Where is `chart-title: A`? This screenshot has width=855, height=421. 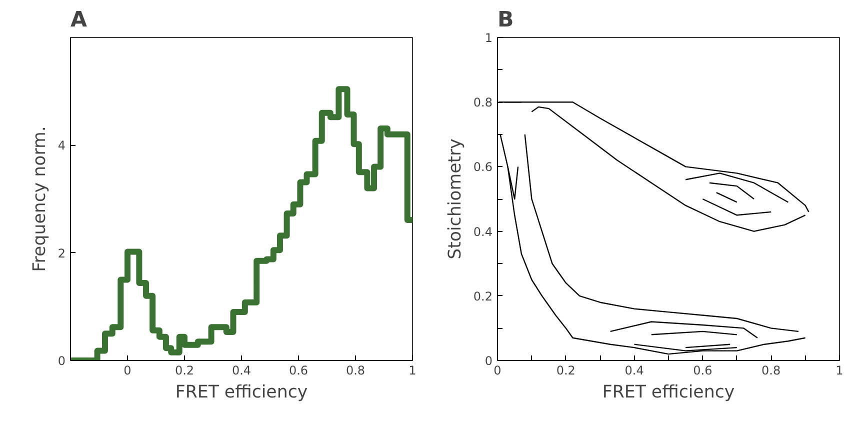 chart-title: A is located at coordinates (79, 20).